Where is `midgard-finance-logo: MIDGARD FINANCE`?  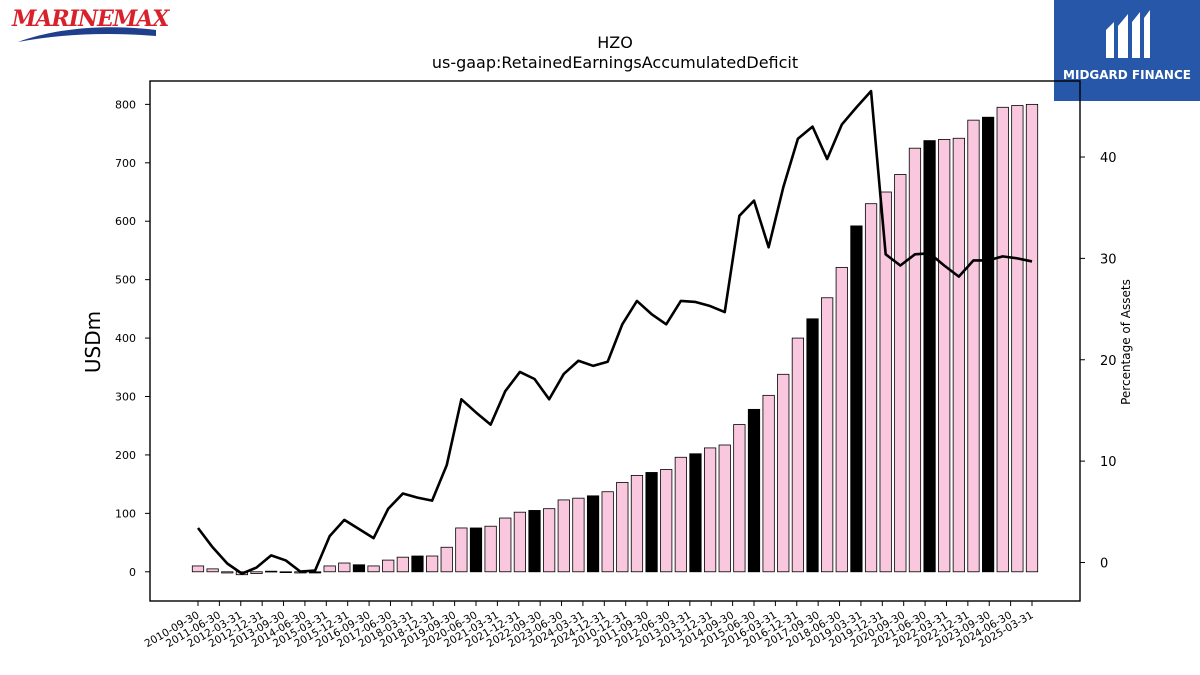 midgard-finance-logo: MIDGARD FINANCE is located at coordinates (1127, 50).